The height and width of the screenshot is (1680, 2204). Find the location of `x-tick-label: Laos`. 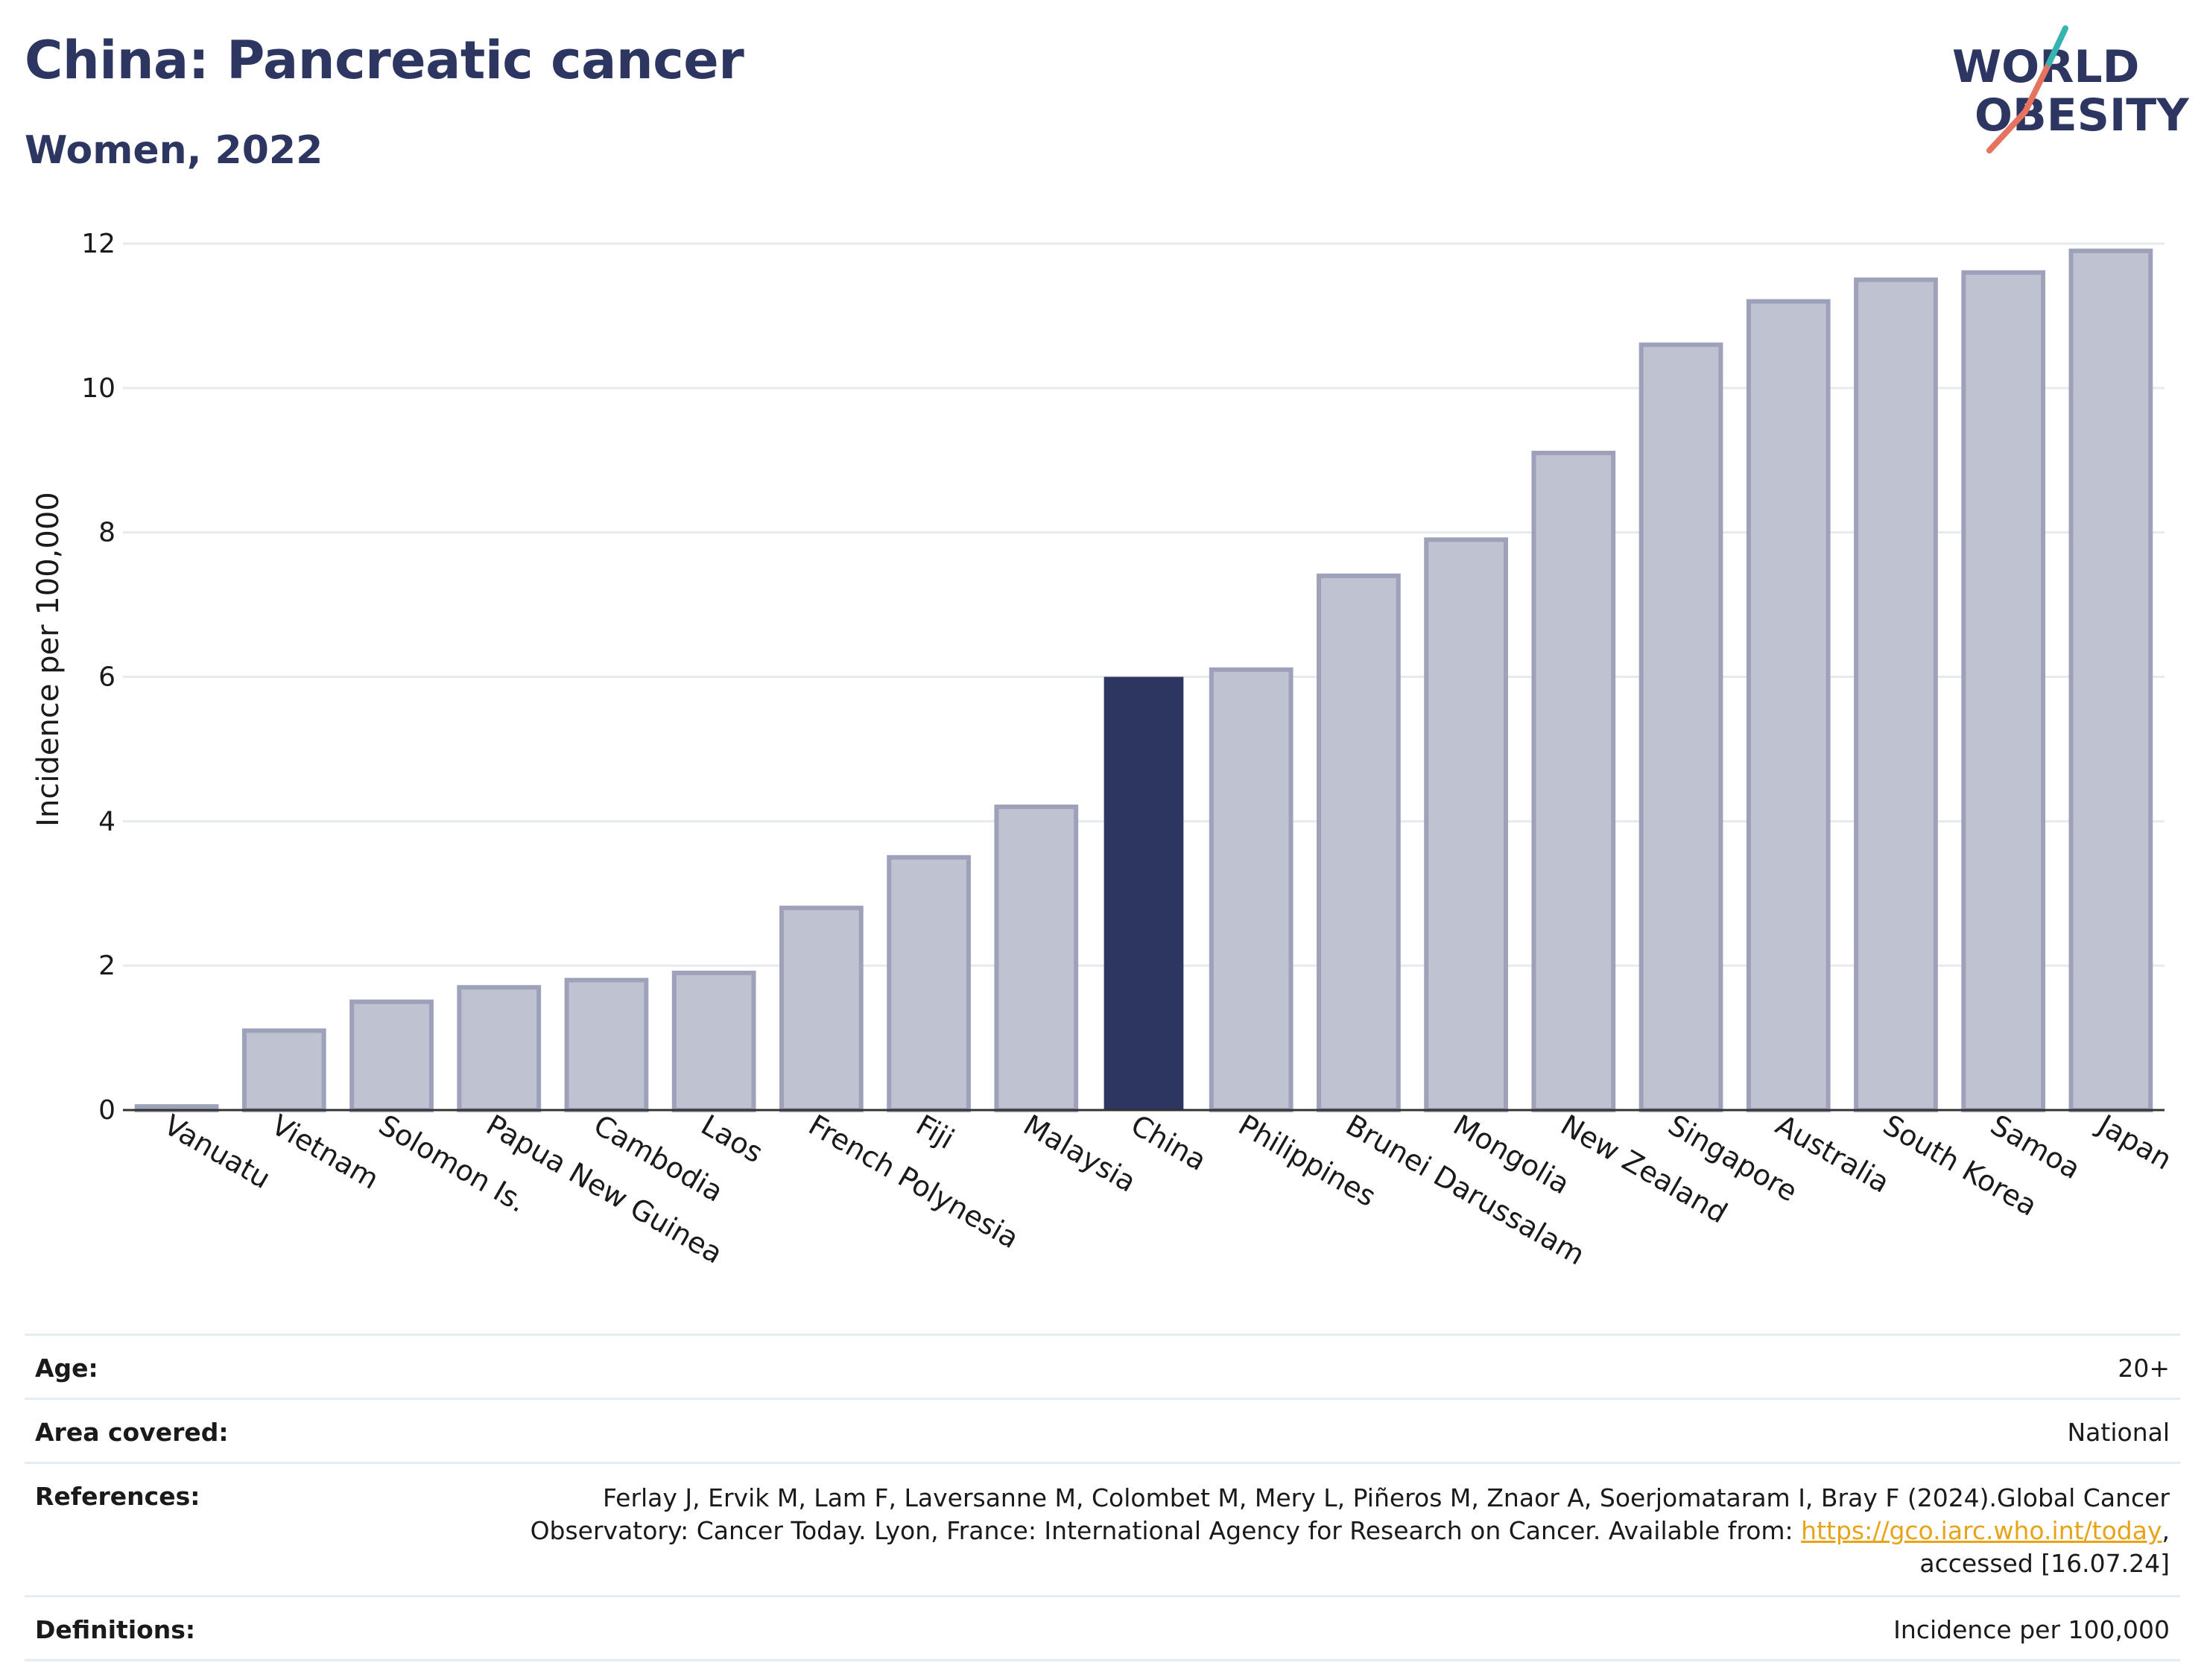

x-tick-label: Laos is located at coordinates (732, 1139).